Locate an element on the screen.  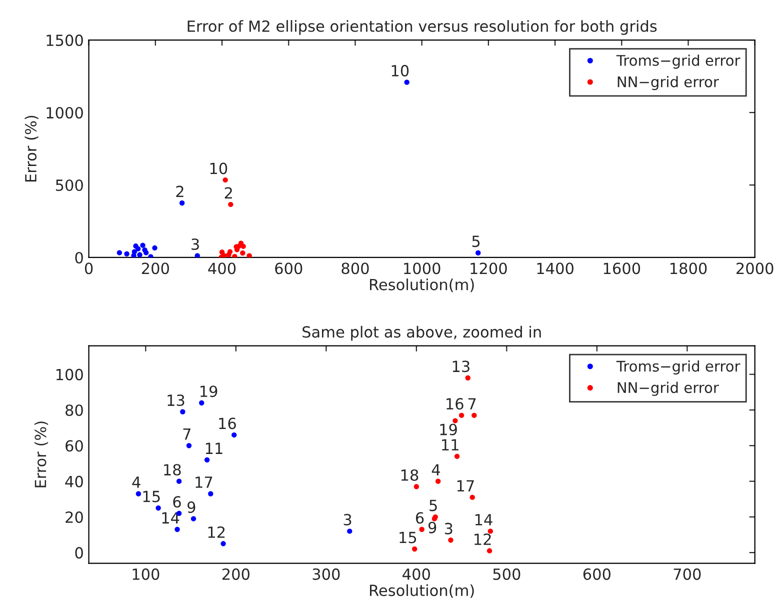
x-tick-label: 1000 is located at coordinates (422, 268).